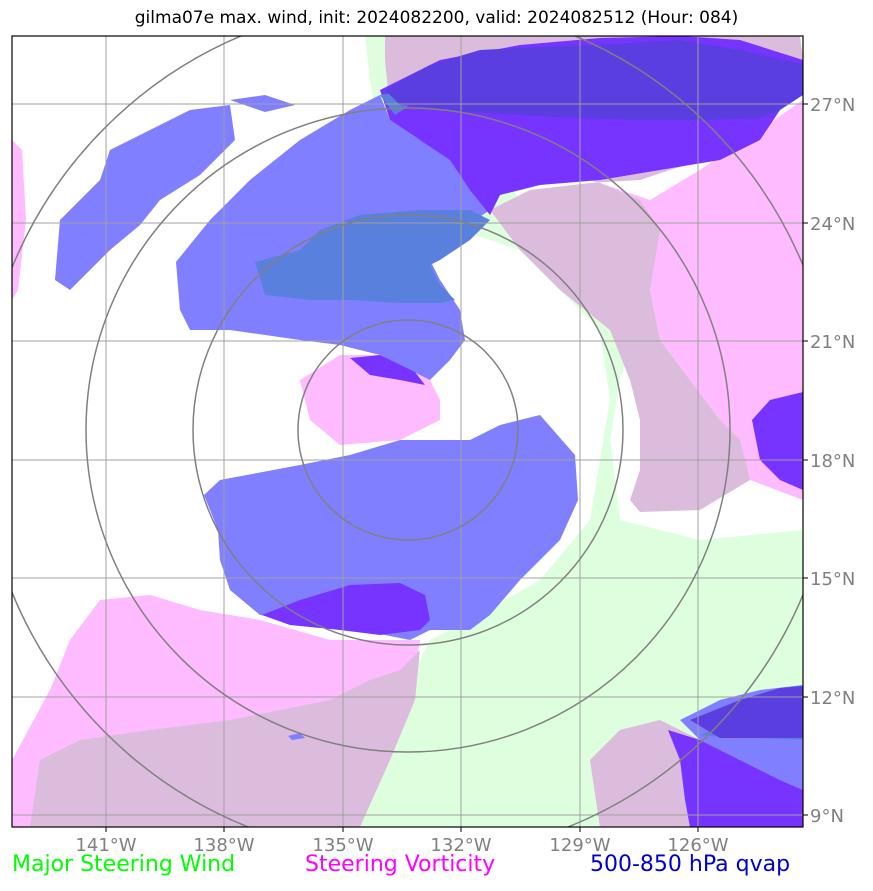 The width and height of the screenshot is (873, 891). Describe the element at coordinates (400, 864) in the screenshot. I see `legend-steering-vorticity: Steering Vorticity` at that location.